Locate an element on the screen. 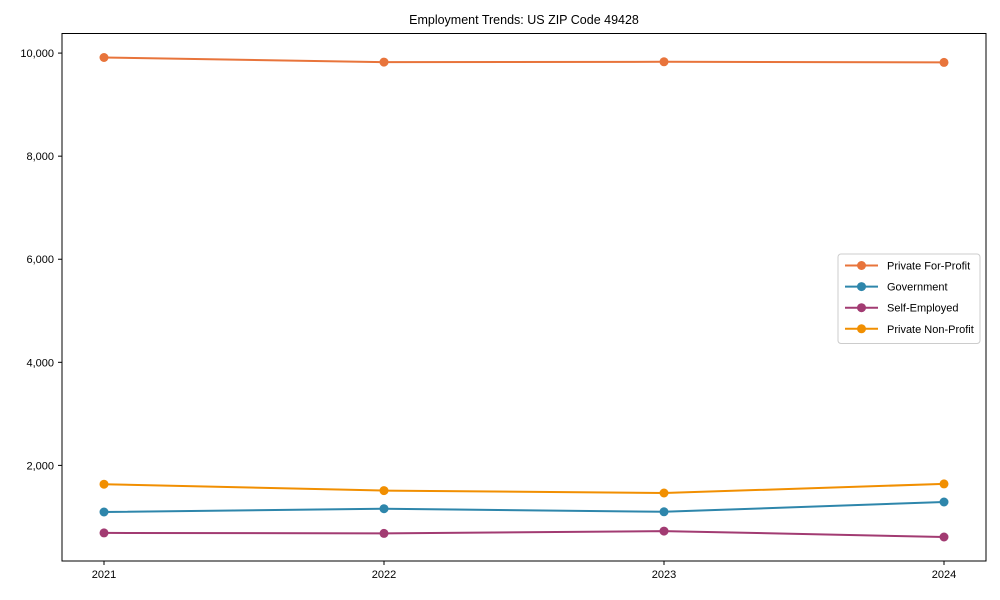 This screenshot has height=600, width=1000. marker-self-employed-2022 is located at coordinates (384, 533).